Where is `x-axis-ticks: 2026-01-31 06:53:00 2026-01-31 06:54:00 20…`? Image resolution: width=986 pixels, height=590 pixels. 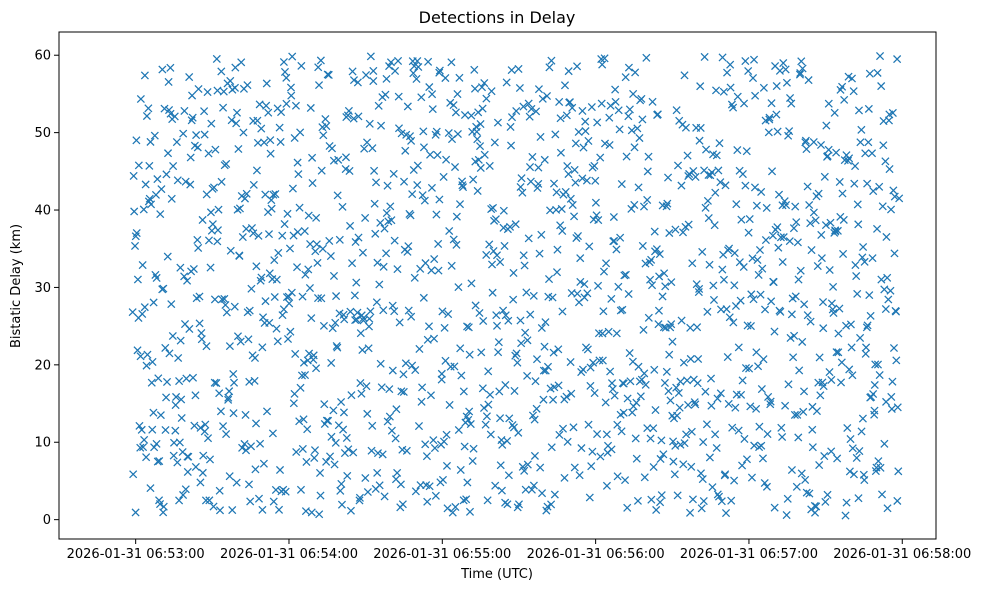
x-axis-ticks: 2026-01-31 06:53:00 2026-01-31 06:54:00 20… is located at coordinates (519, 550).